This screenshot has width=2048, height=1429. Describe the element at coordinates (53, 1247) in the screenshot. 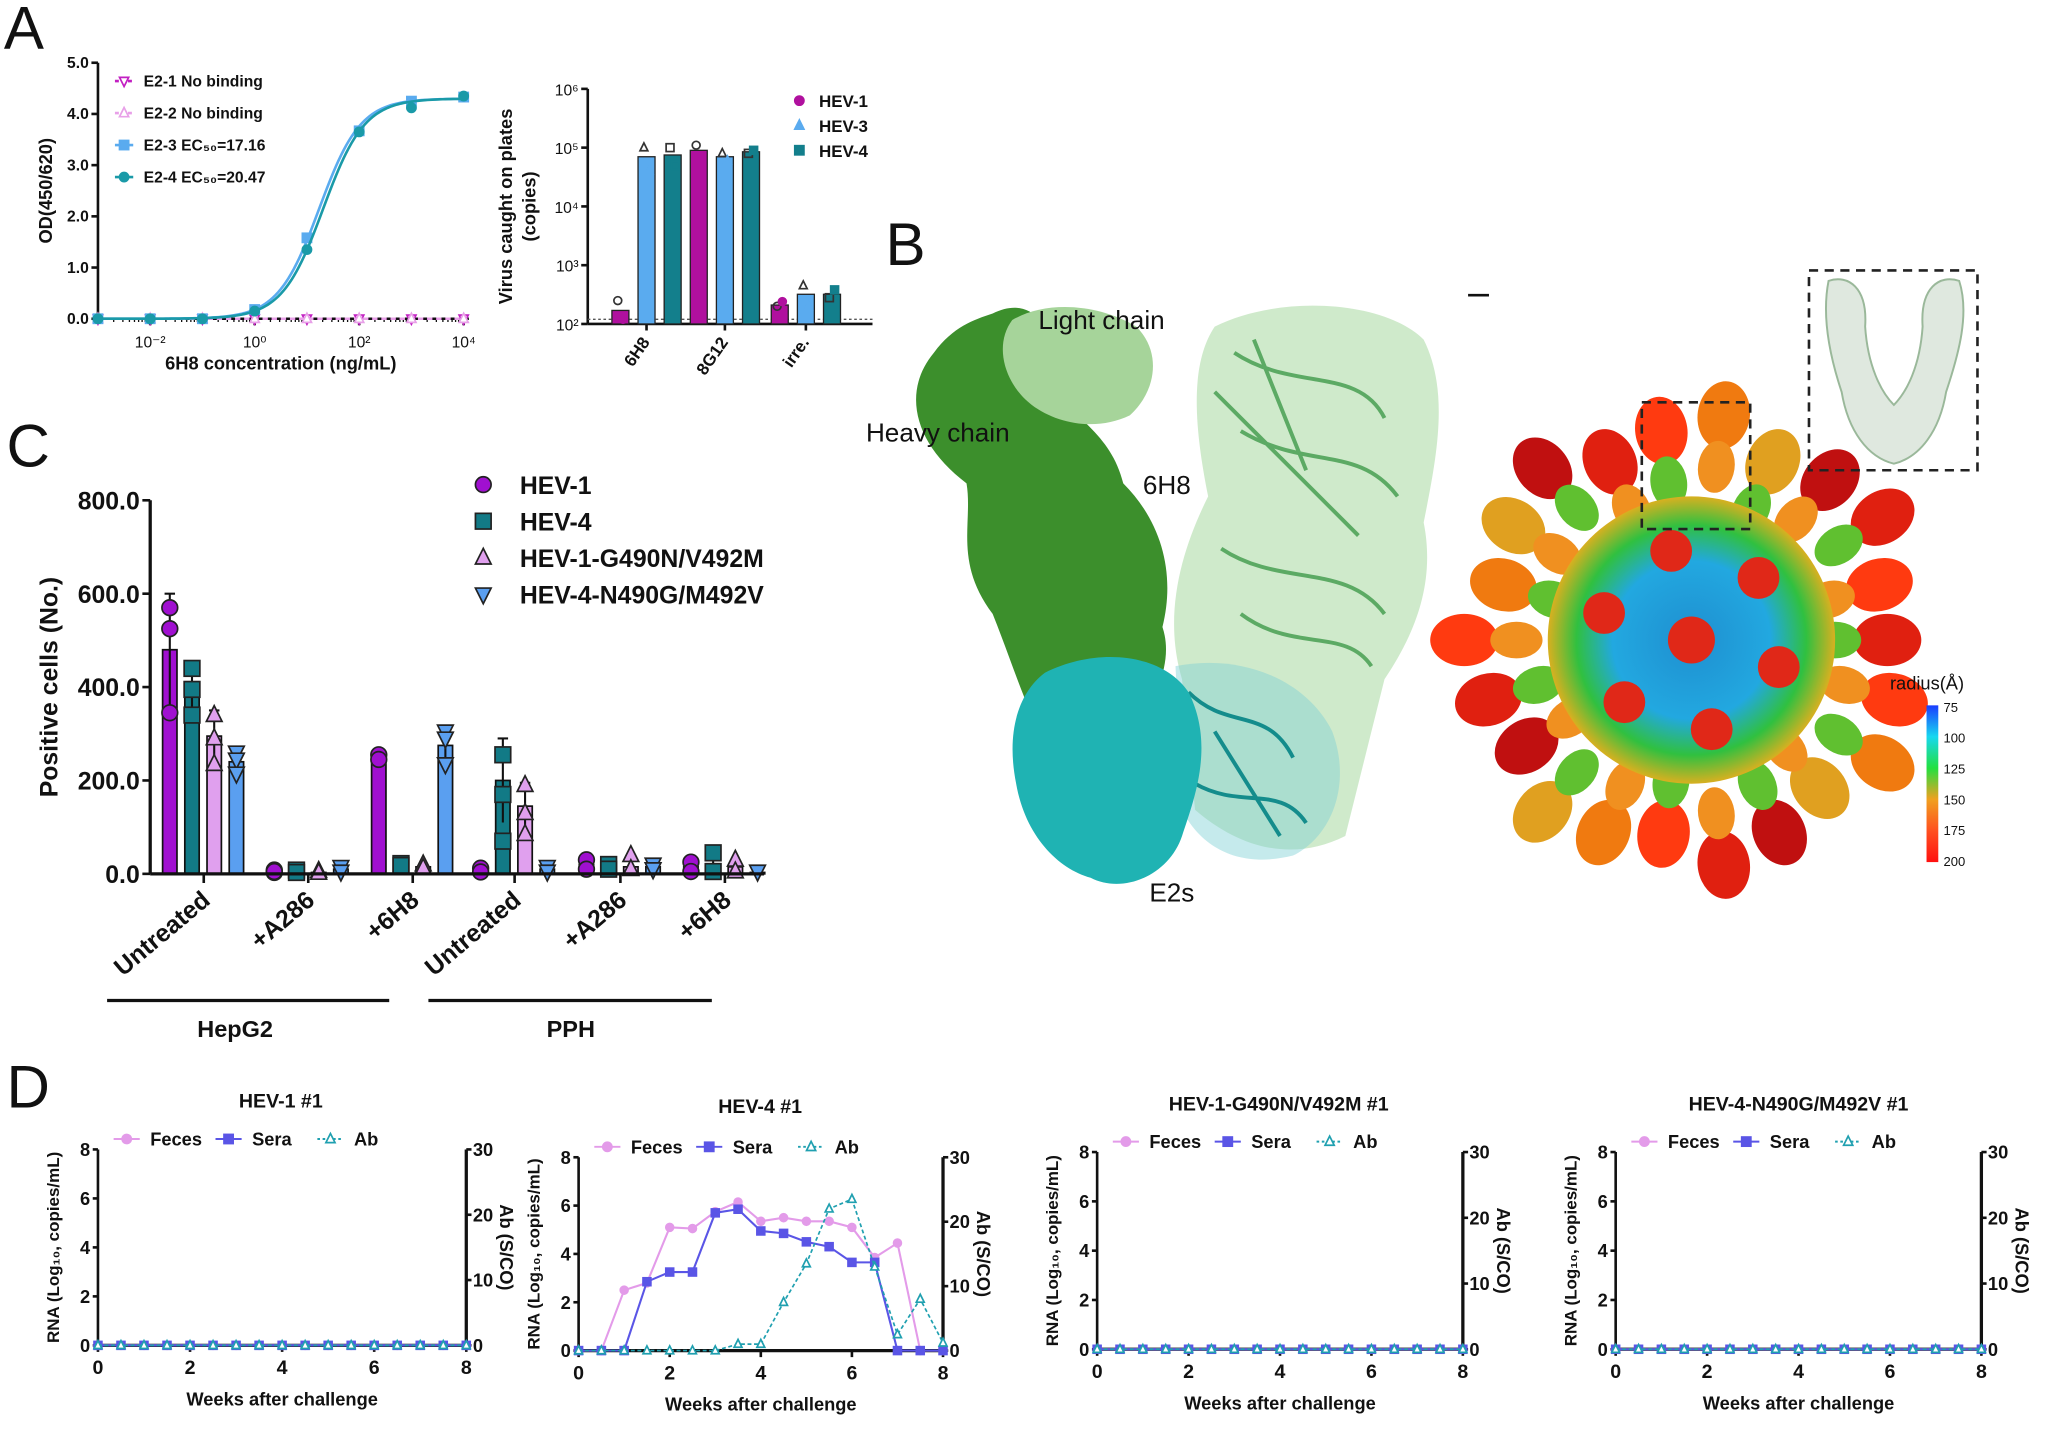

I see `y-axis-label: RNA (Log₁₀, copies/mL)` at that location.